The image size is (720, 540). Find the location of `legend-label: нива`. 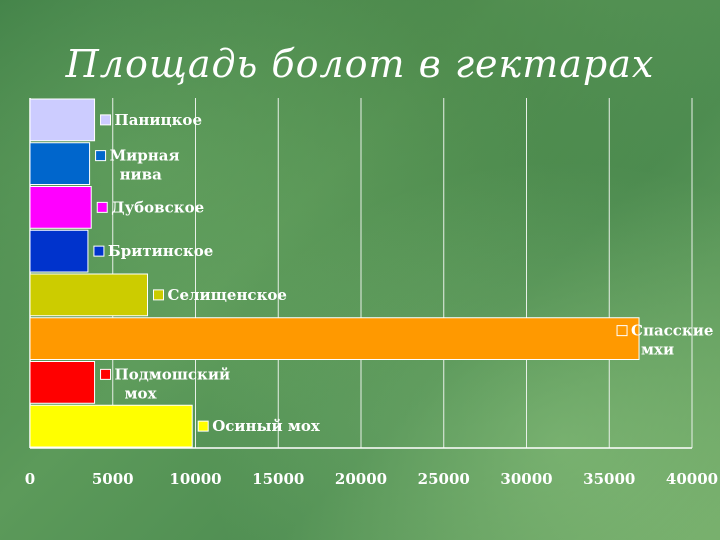

legend-label: нива is located at coordinates (141, 175).